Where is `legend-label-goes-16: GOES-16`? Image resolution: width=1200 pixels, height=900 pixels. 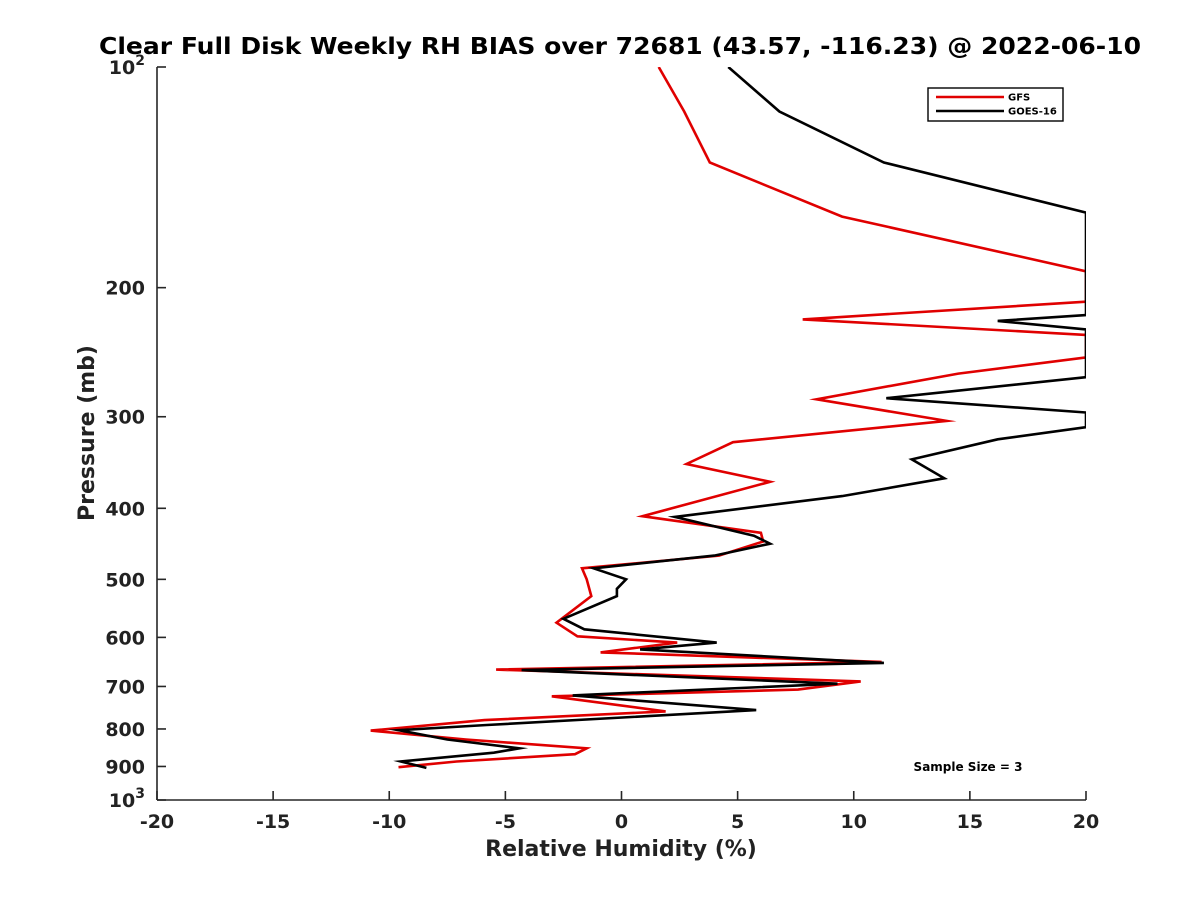 legend-label-goes-16: GOES-16 is located at coordinates (1032, 112).